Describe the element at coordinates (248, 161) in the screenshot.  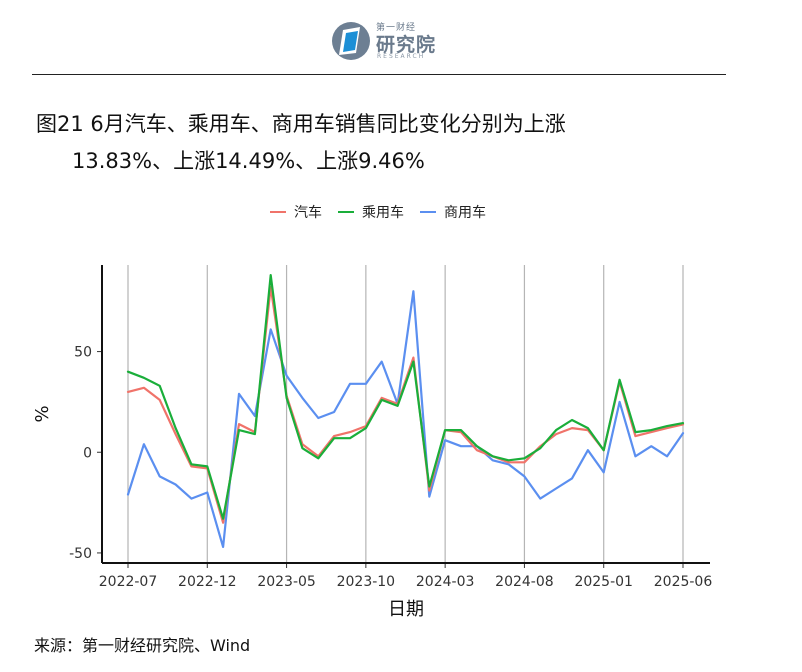
I see `chart-title-line2: 13.83%、上涨14.49%、上涨9.46%` at that location.